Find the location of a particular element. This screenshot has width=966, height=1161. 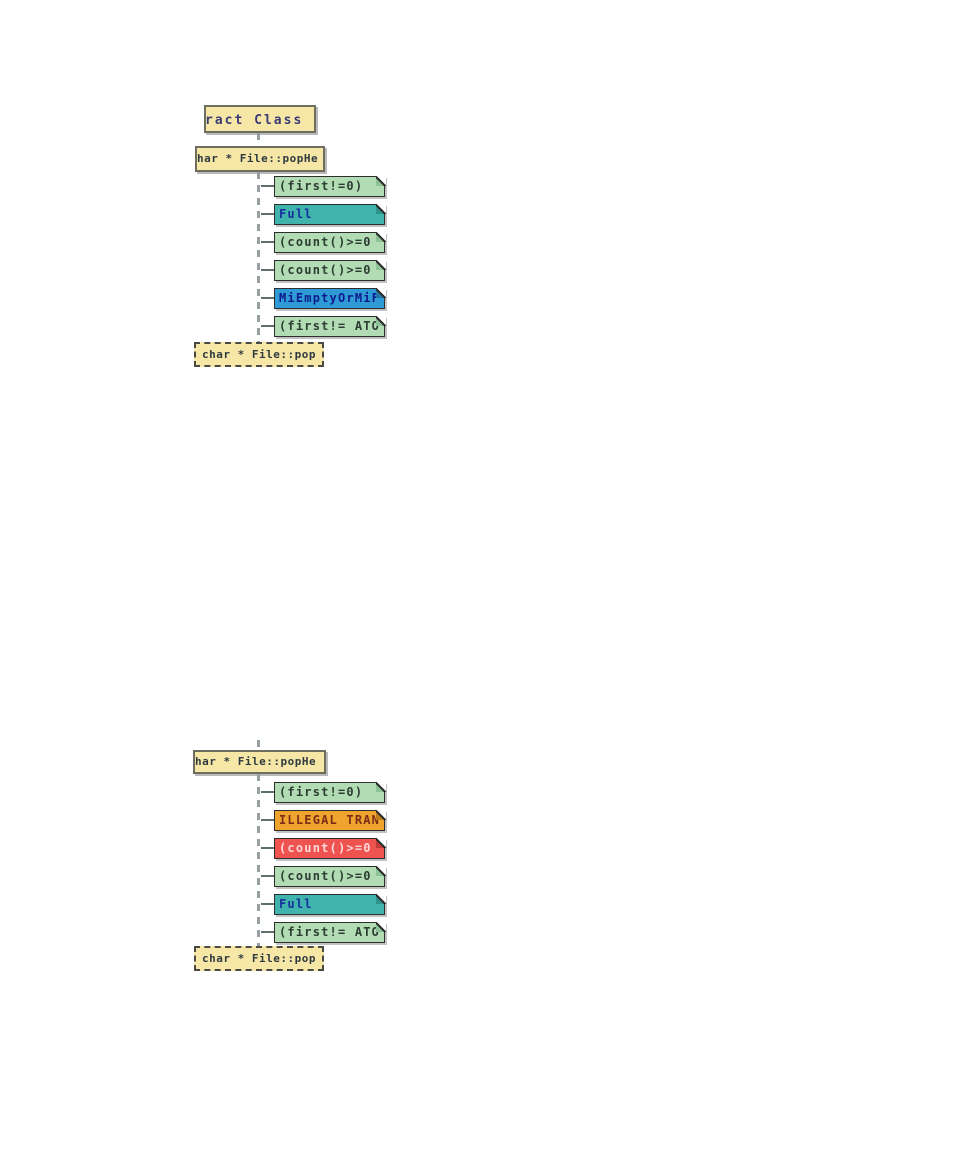

state-note-label: MiEmptyOrMiF is located at coordinates (330, 298).